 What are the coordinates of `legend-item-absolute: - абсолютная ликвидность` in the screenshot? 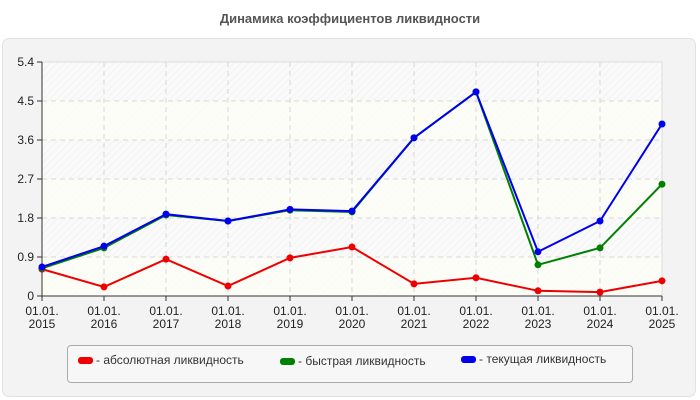 It's located at (161, 360).